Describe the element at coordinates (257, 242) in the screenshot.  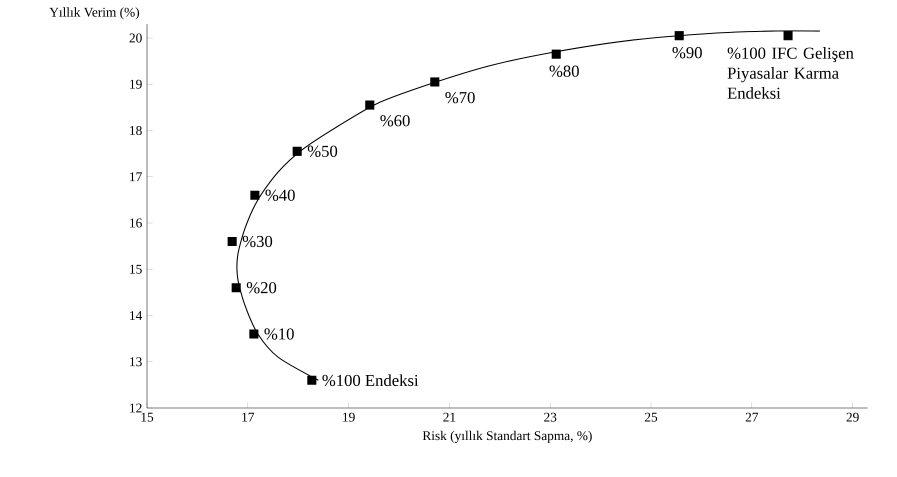
I see `annotation: %30` at that location.